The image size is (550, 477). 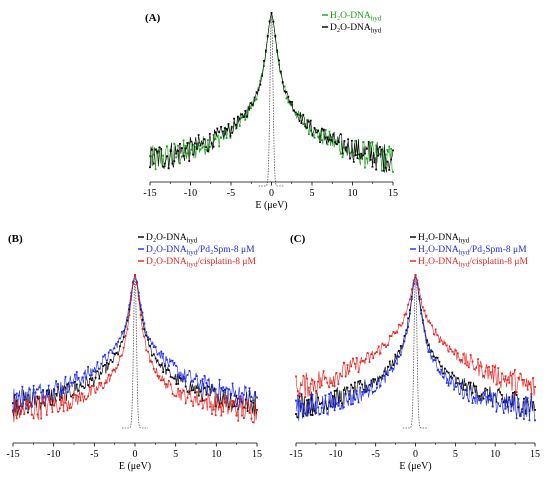 I want to click on series-line, so click(x=415, y=336).